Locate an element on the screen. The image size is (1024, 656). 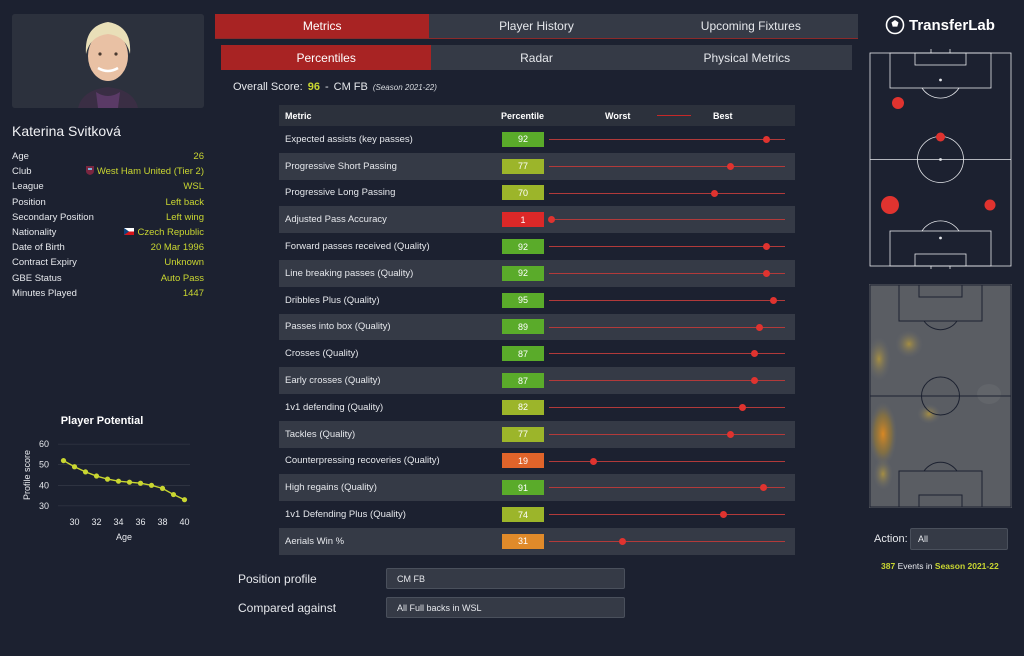
table-row: Adjusted Pass Accuracy 1 is located at coordinates (537, 220).